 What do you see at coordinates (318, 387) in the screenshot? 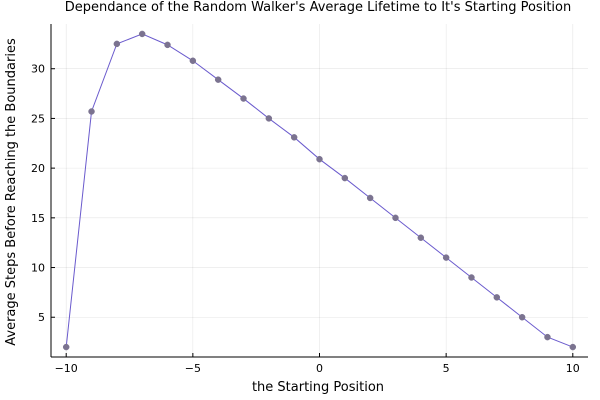
I see `x-axis-label: the Starting Position` at bounding box center [318, 387].